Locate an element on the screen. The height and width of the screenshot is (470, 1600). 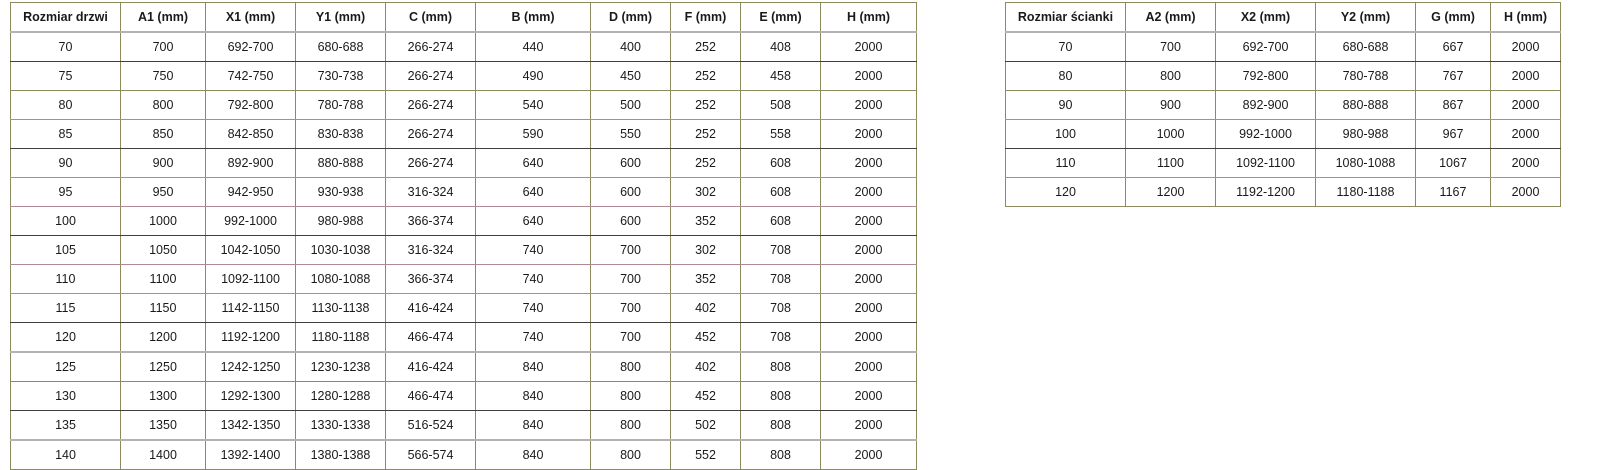
cell: 110 is located at coordinates (65, 279).